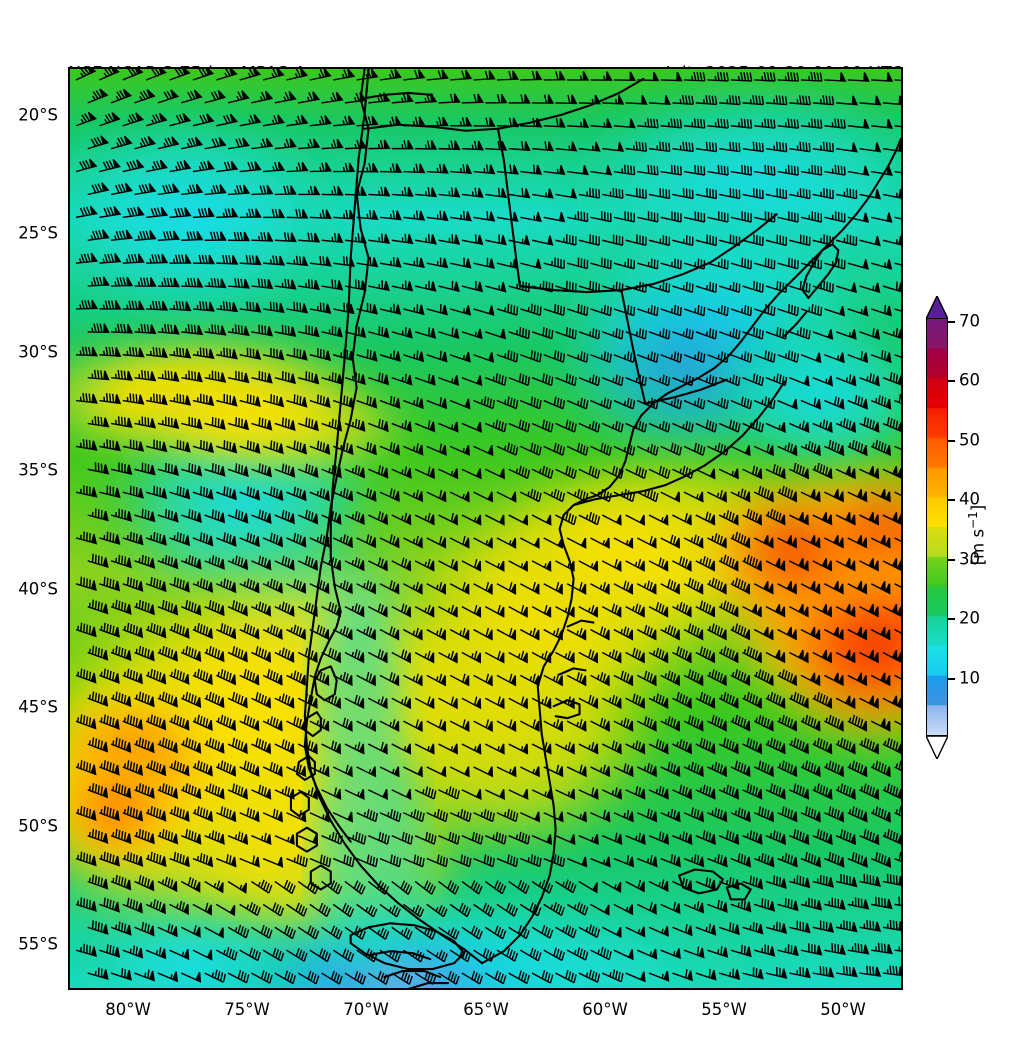 This screenshot has width=1022, height=1037. Describe the element at coordinates (38, 707) in the screenshot. I see `ytick-label: 45°S` at that location.